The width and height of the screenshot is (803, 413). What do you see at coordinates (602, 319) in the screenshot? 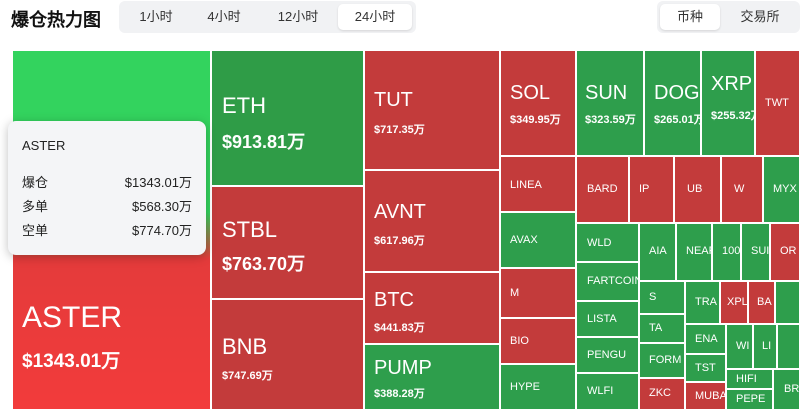
I see `tile-name: LISTA` at bounding box center [602, 319].